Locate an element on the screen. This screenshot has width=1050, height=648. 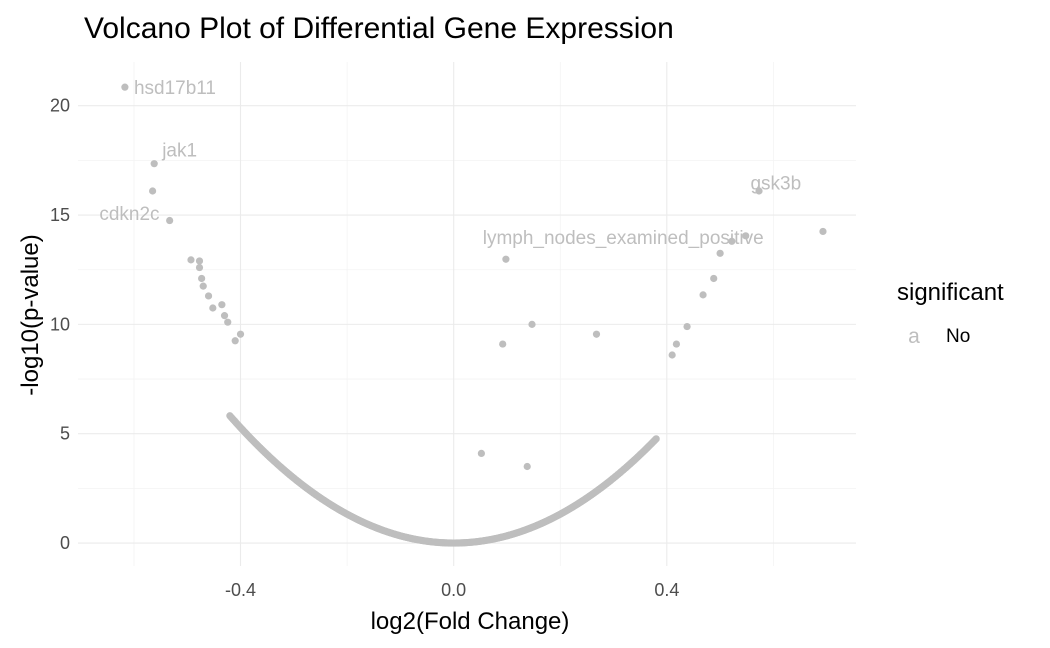
x-tick-labels: -0.4 0.0 0.4 is located at coordinates (452, 590).